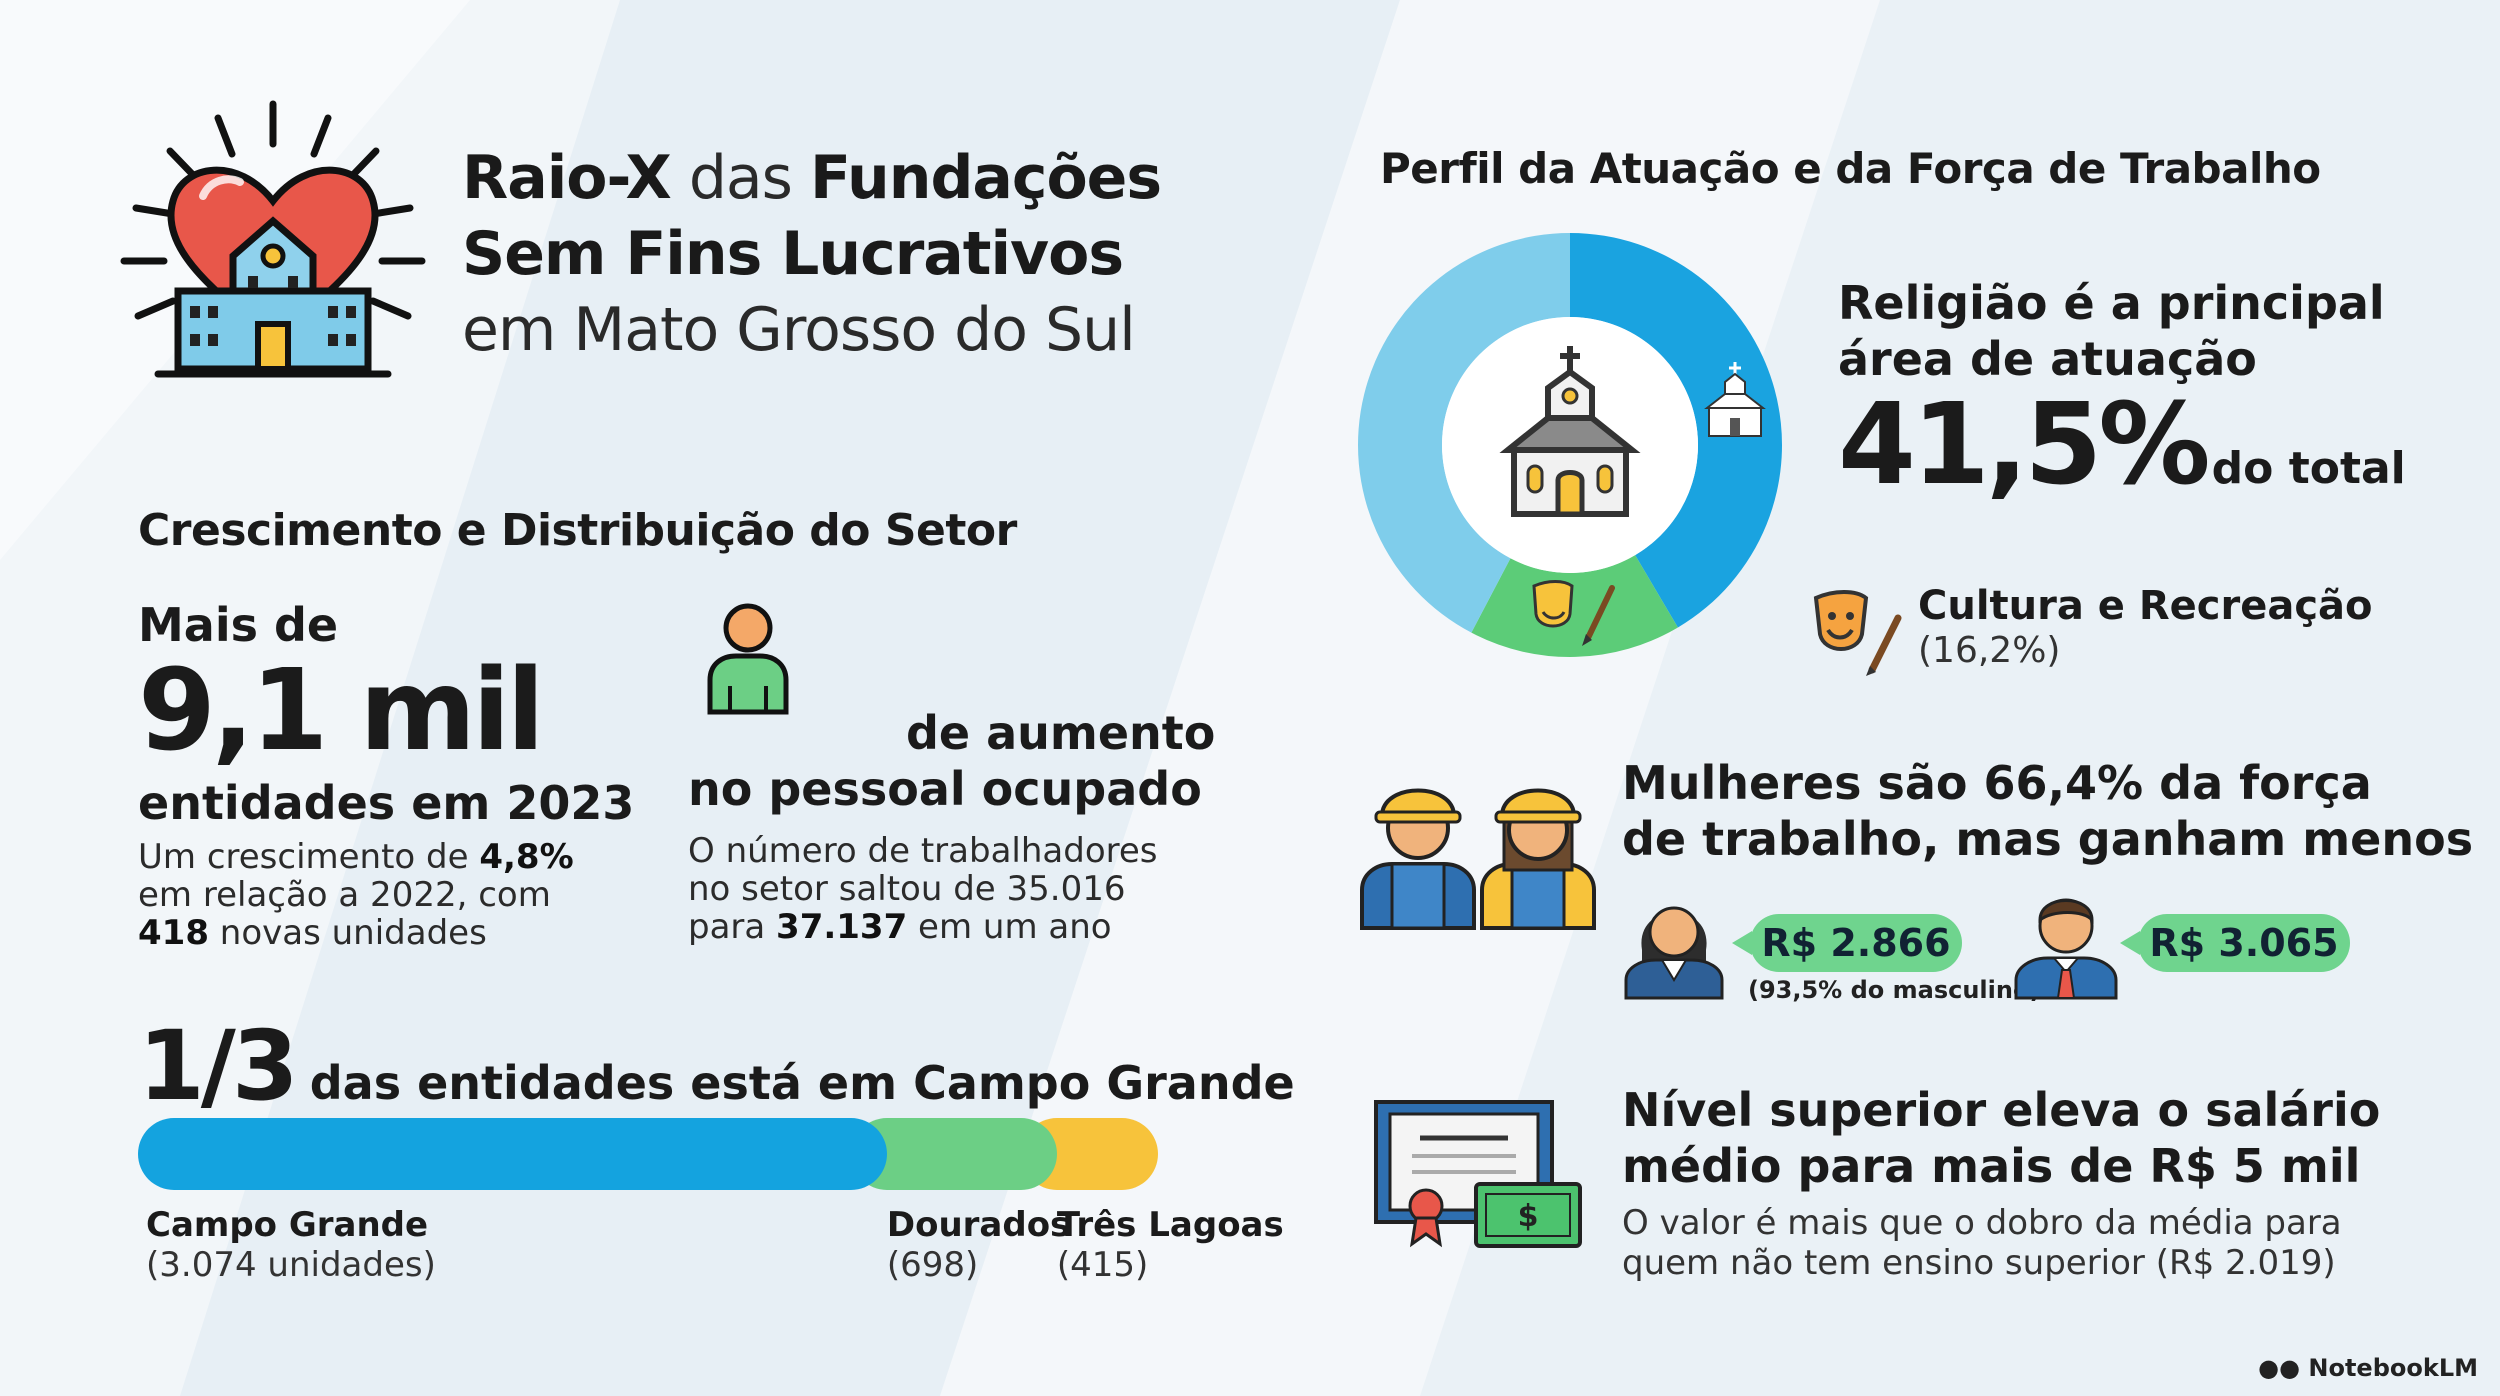 This screenshot has height=1396, width=2500. What do you see at coordinates (2368, 1368) in the screenshot?
I see `brand-label: ●● NotebookLM` at bounding box center [2368, 1368].